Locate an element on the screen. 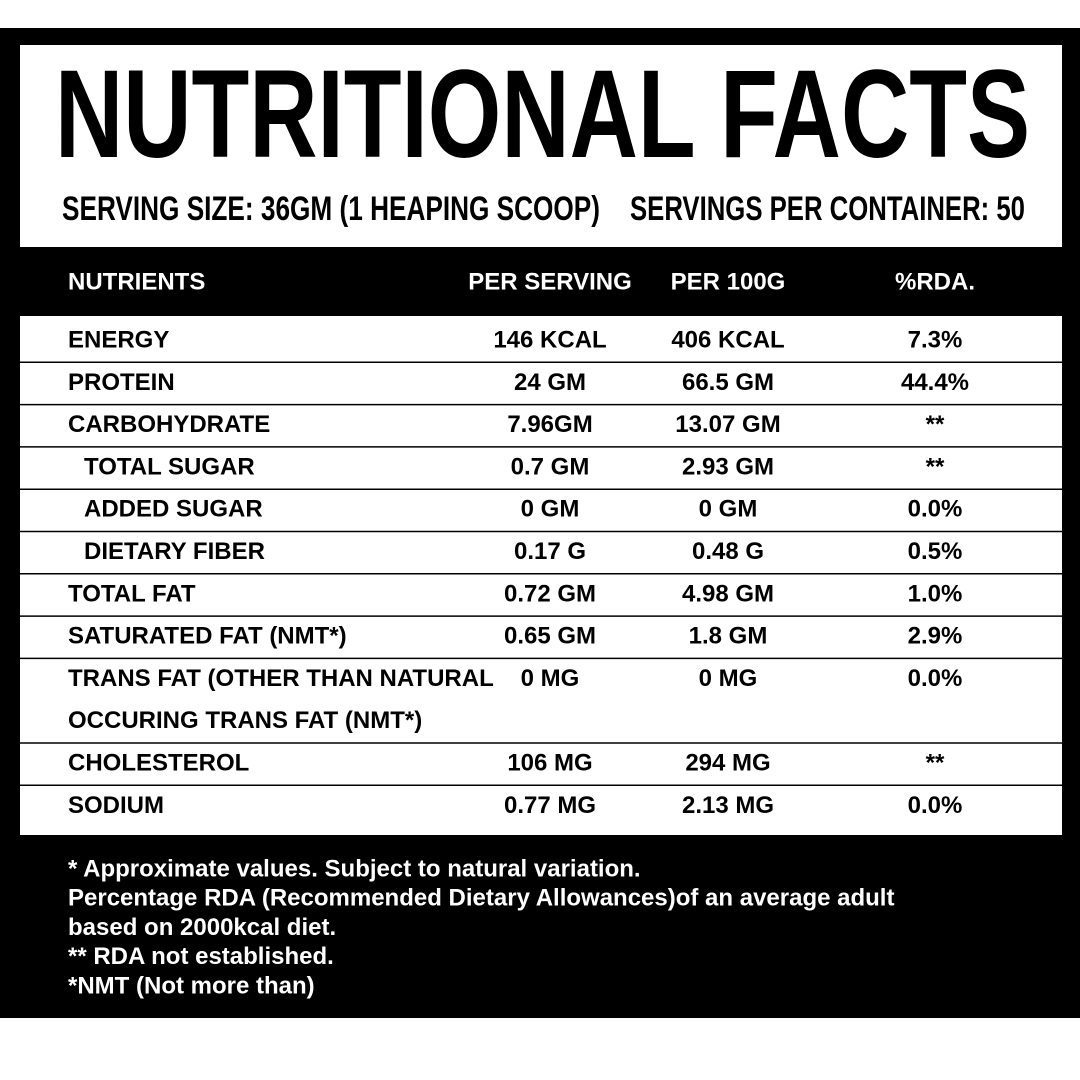 Image resolution: width=1080 pixels, height=1080 pixels. column-header: PER SERVING is located at coordinates (550, 281).